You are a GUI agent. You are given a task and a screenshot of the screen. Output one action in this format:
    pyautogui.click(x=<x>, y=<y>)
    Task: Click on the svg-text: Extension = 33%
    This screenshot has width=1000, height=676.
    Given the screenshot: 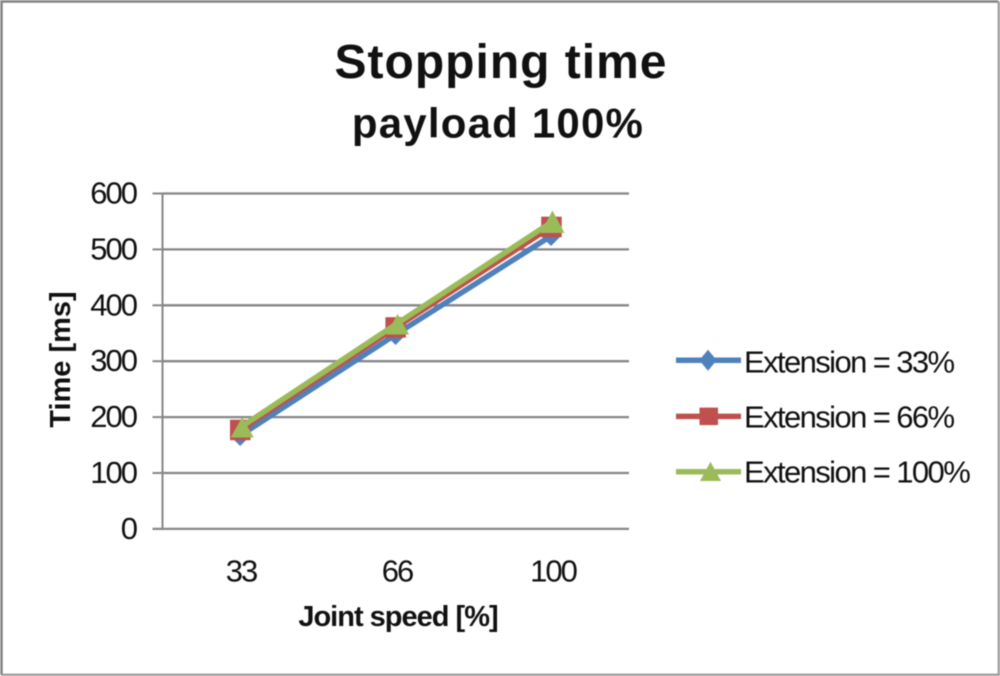 What is the action you would take?
    pyautogui.click(x=849, y=362)
    